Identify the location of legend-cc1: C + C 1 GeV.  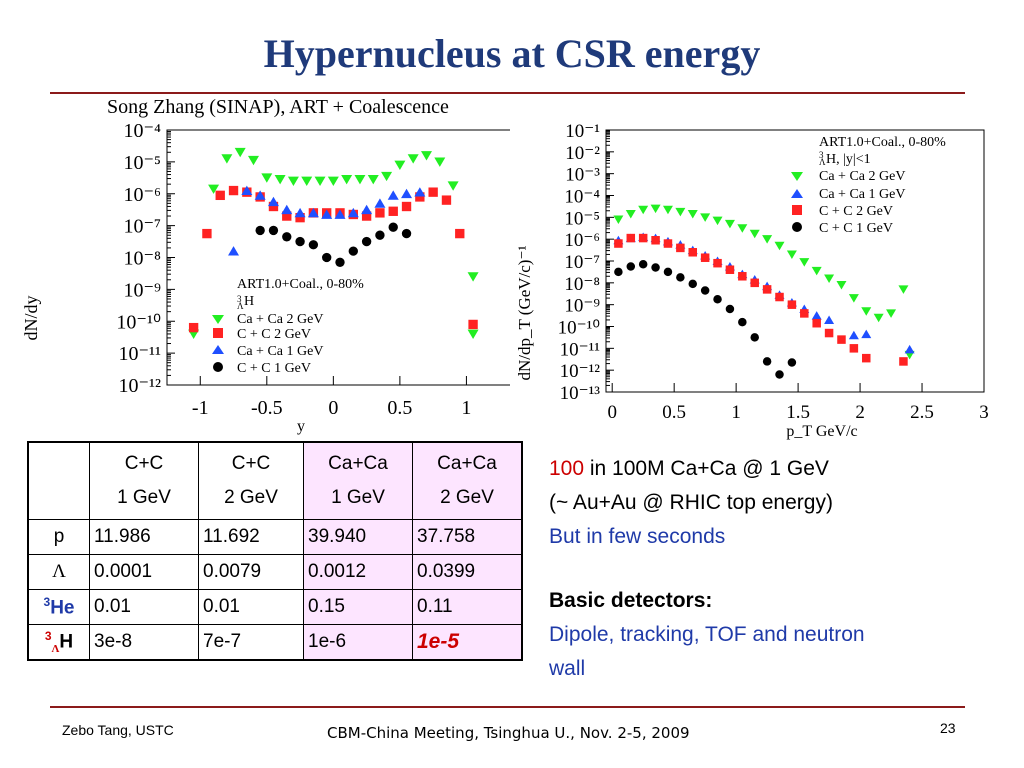
(856, 228).